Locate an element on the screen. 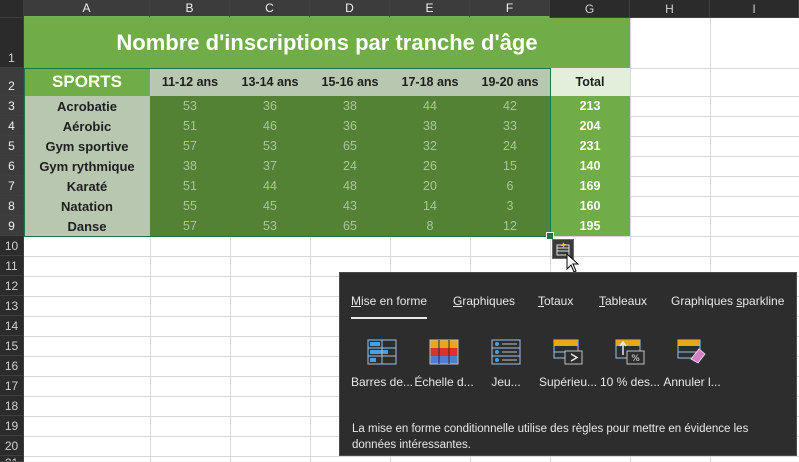  age-header: 17-18 ans is located at coordinates (430, 82).